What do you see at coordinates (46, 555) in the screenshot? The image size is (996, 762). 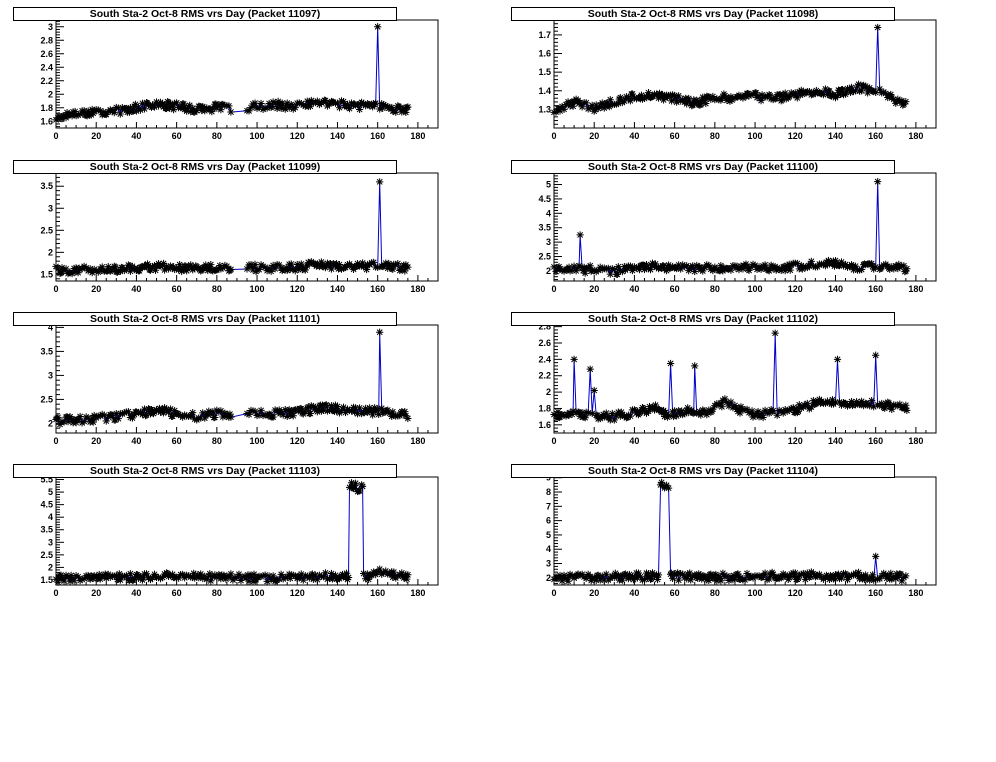 I see `y-tick-label: 2.5` at bounding box center [46, 555].